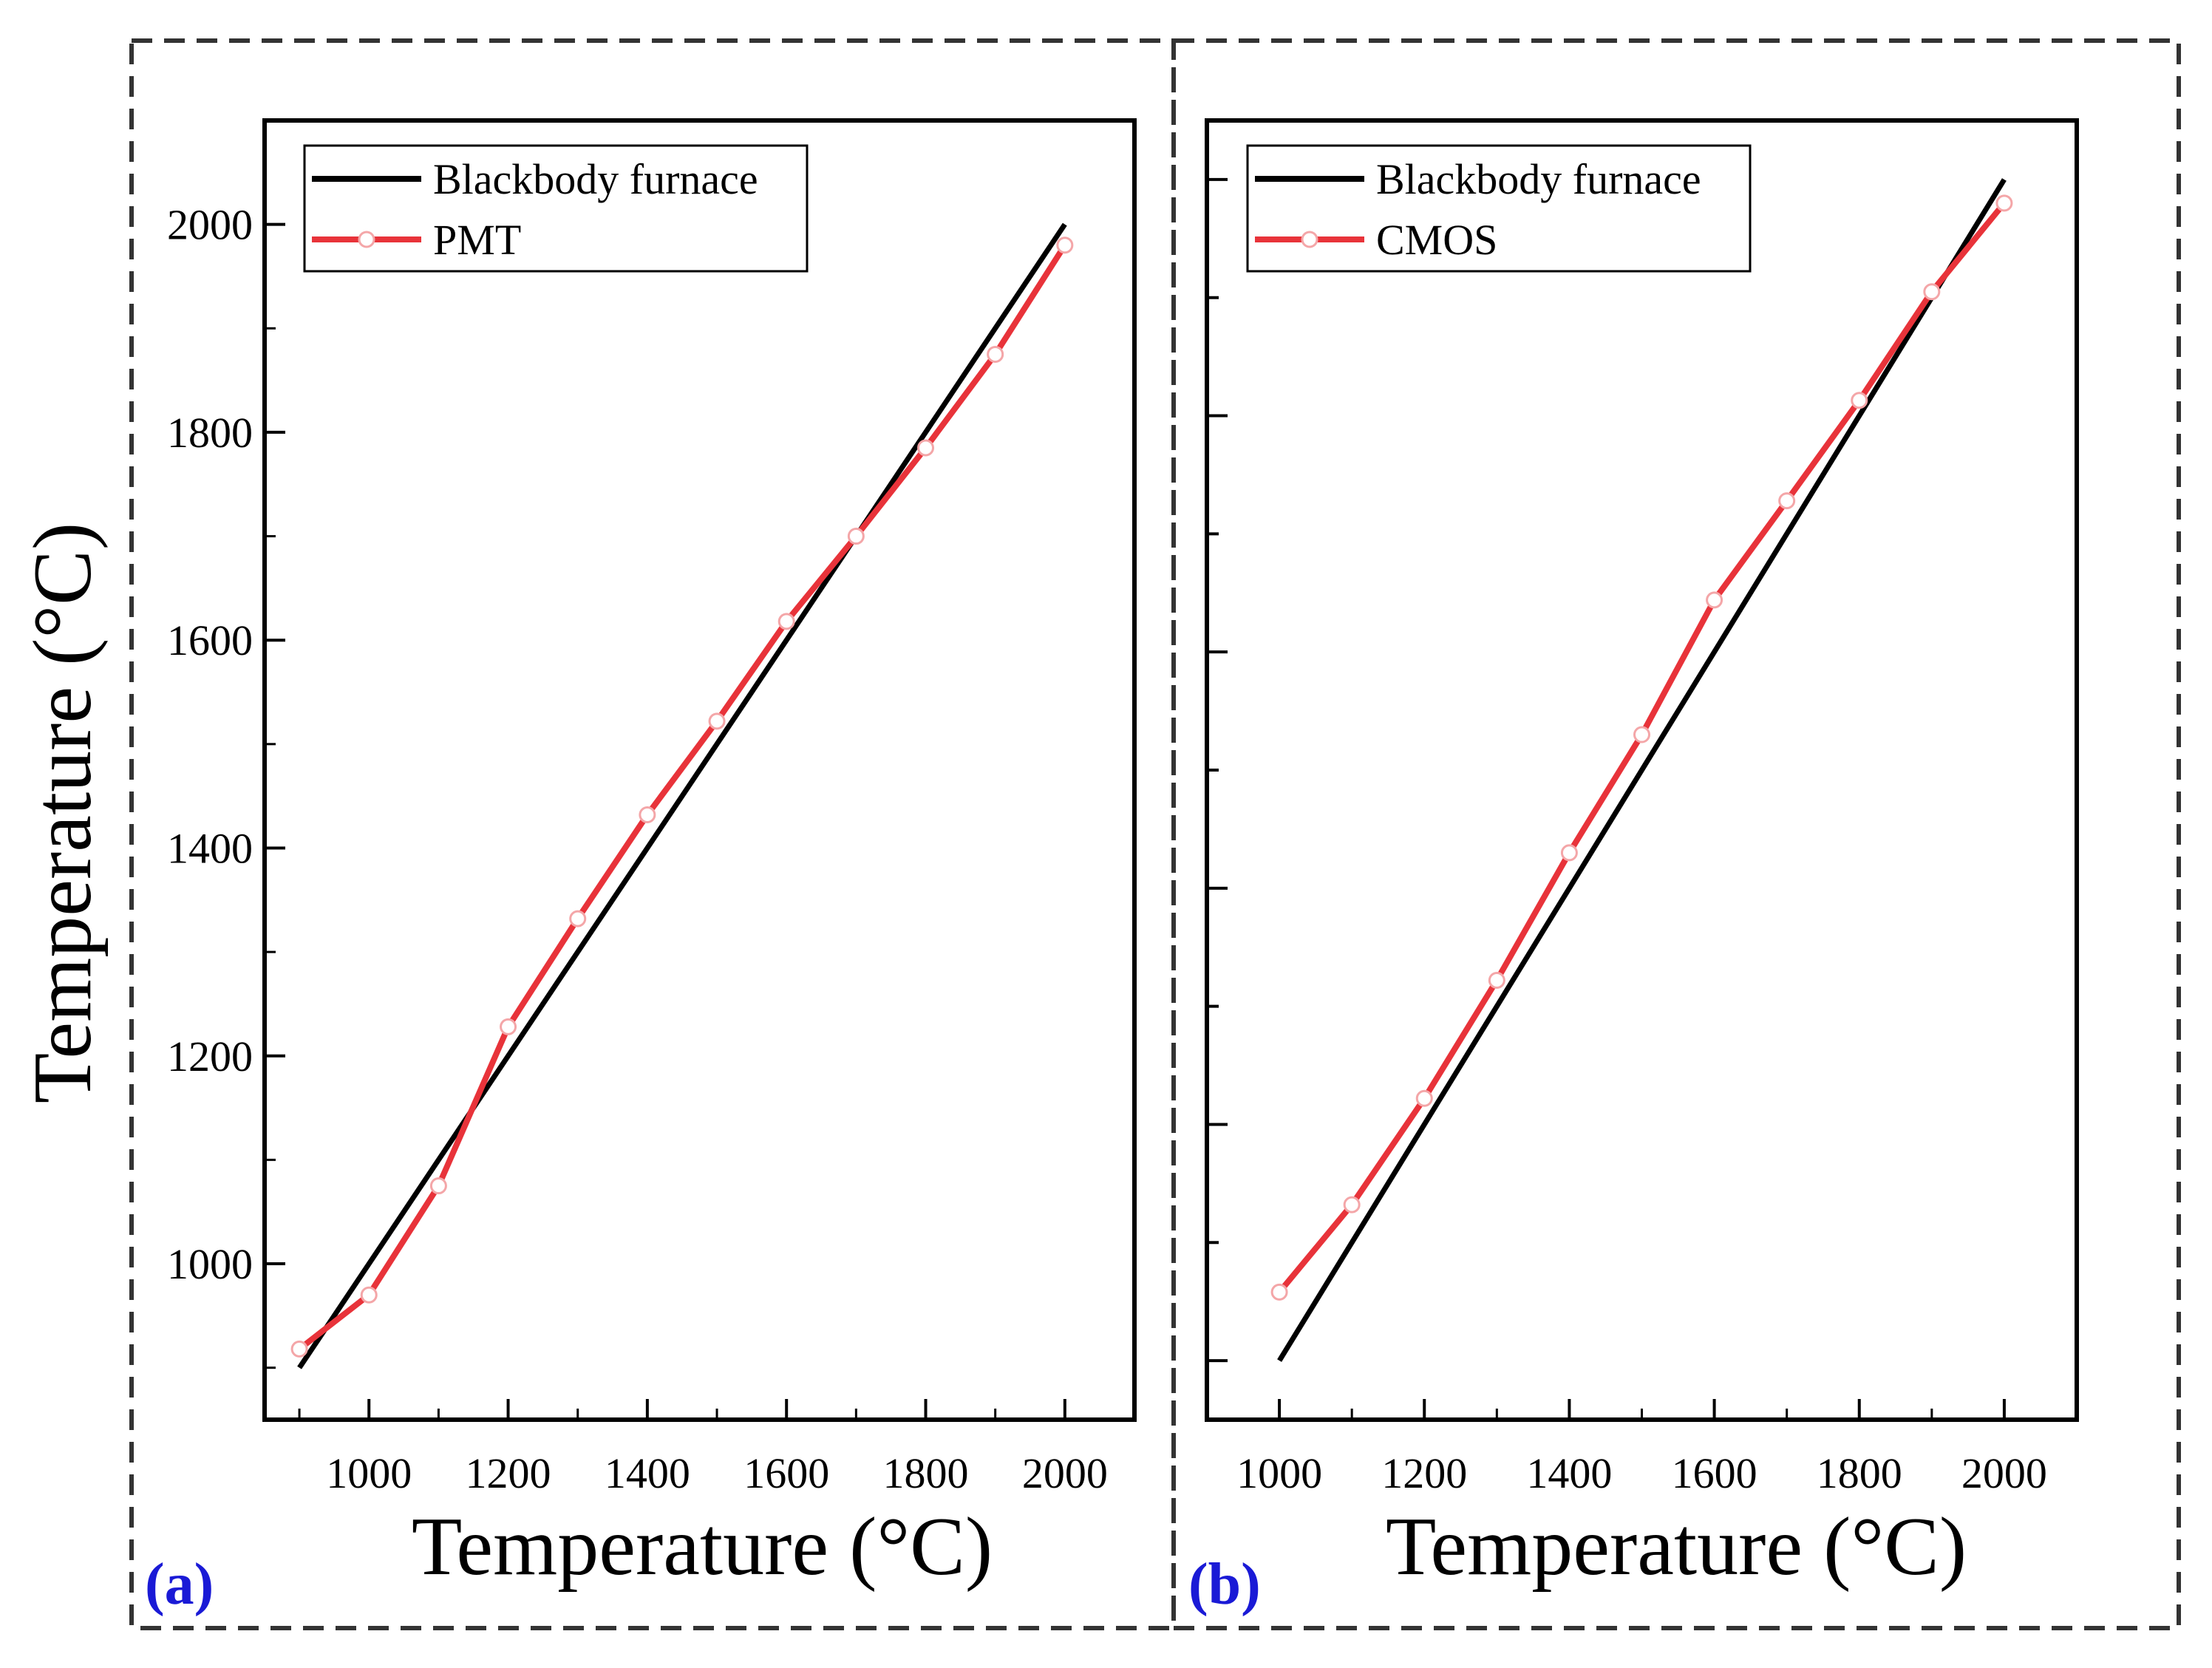  I want to click on legend-marker-cmos-b, so click(1309, 239).